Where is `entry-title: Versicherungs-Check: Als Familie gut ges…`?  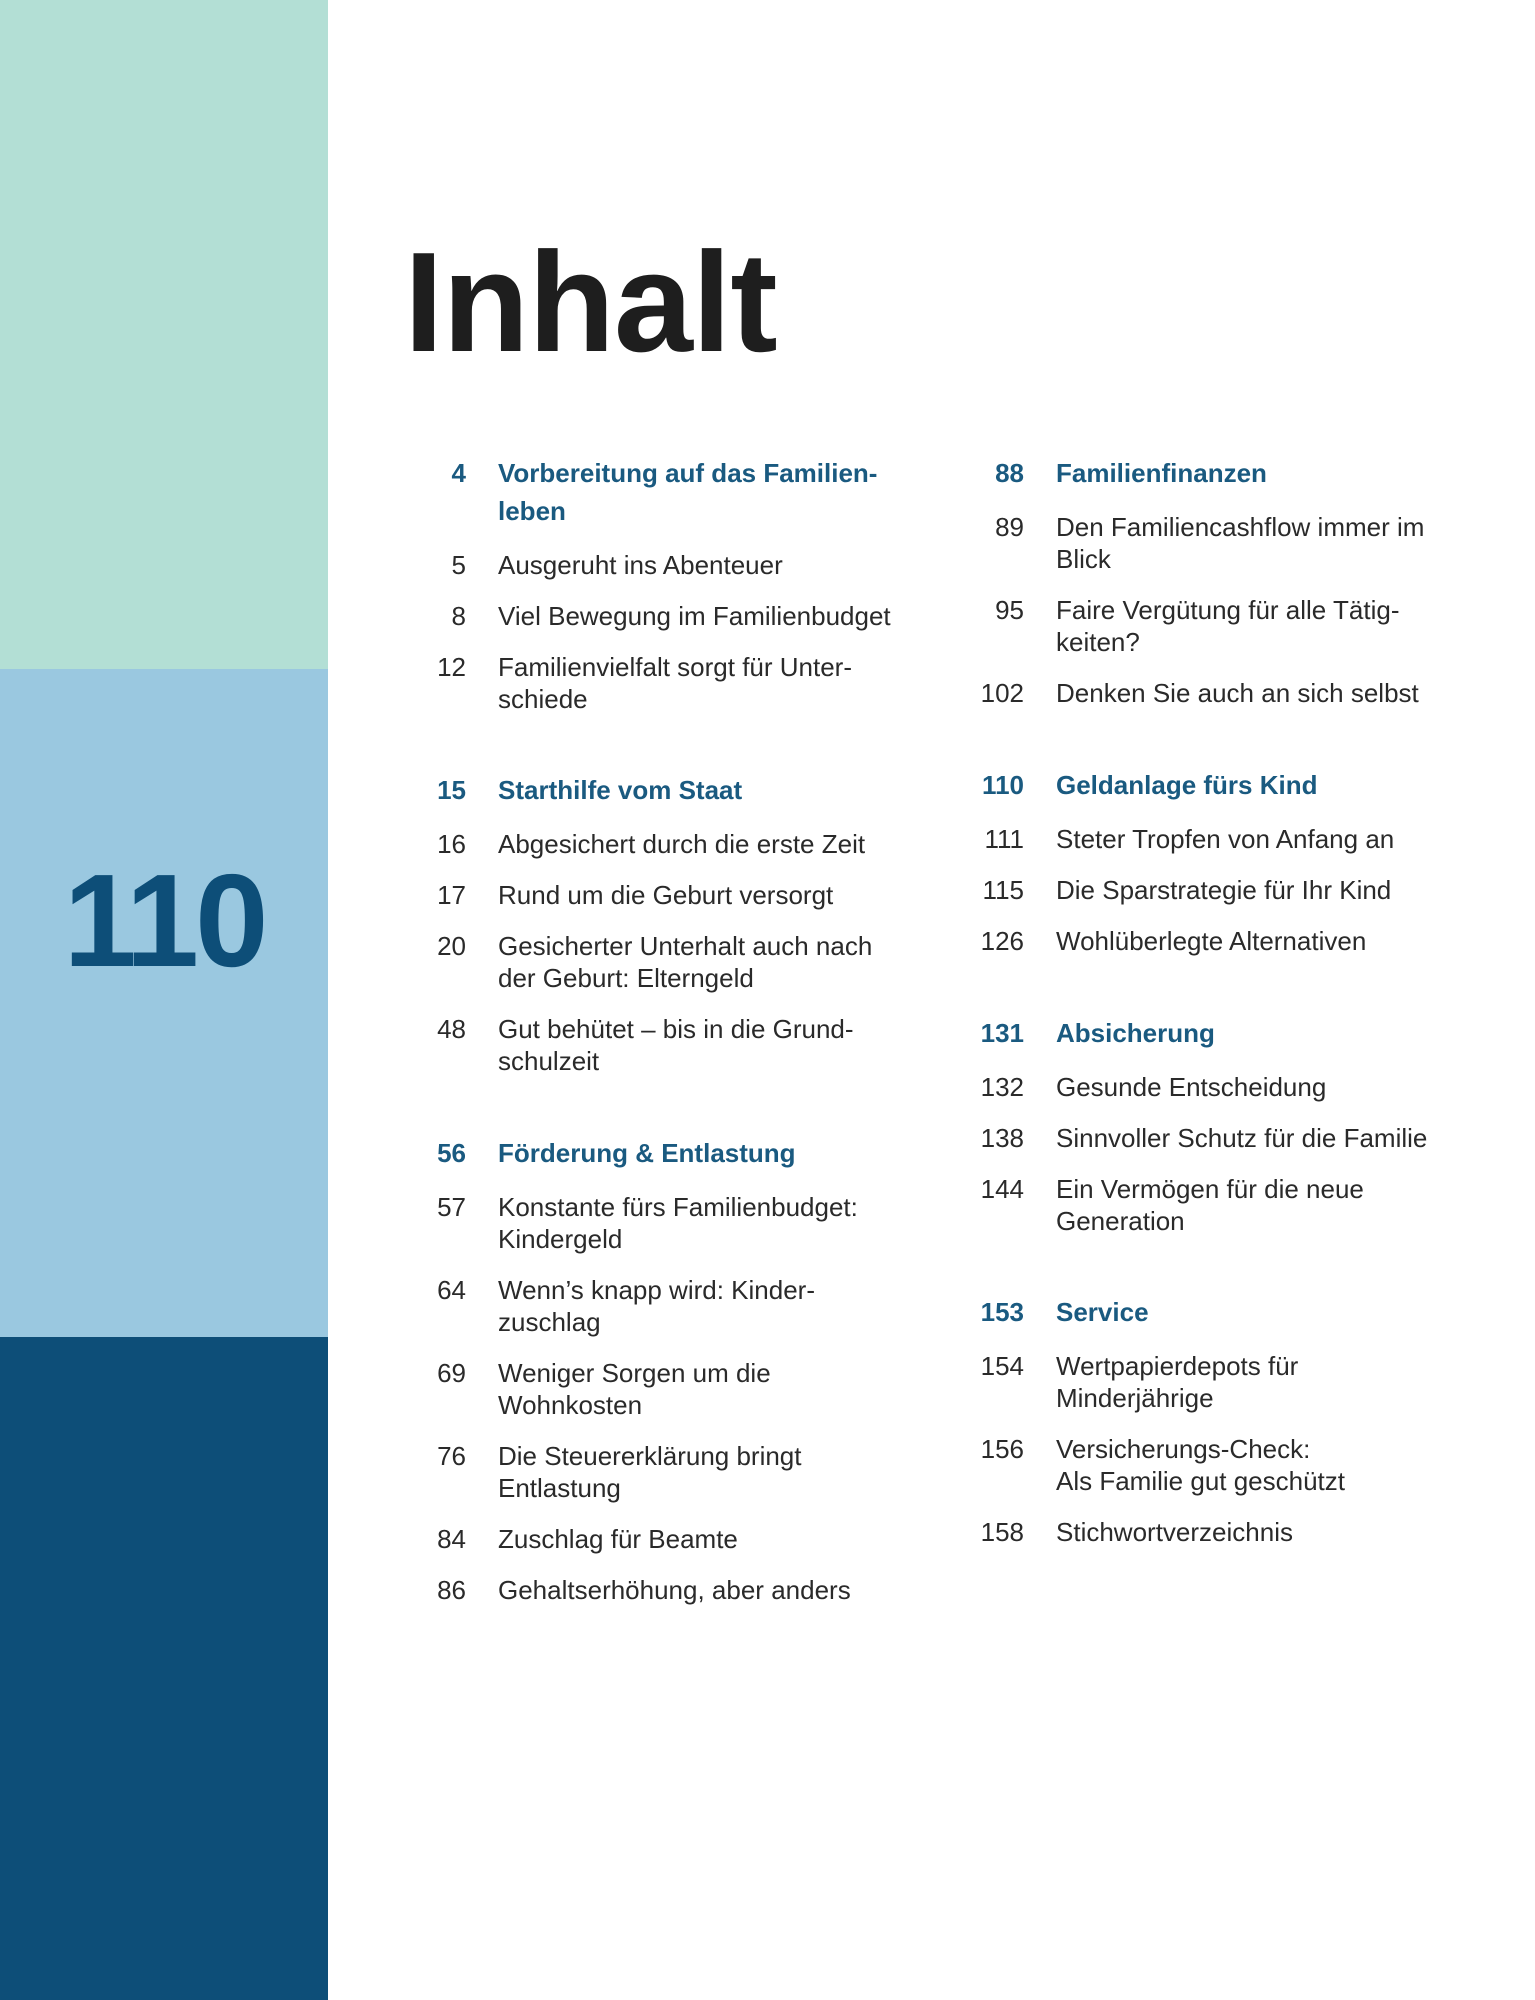
entry-title: Versicherungs-Check: Als Familie gut ges… is located at coordinates (1201, 1465).